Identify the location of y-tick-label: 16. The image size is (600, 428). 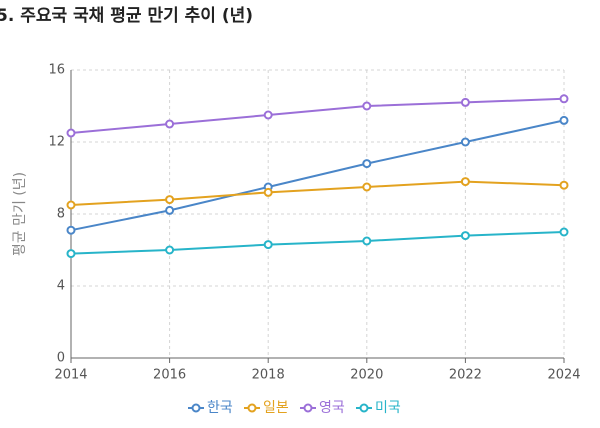
(56, 70).